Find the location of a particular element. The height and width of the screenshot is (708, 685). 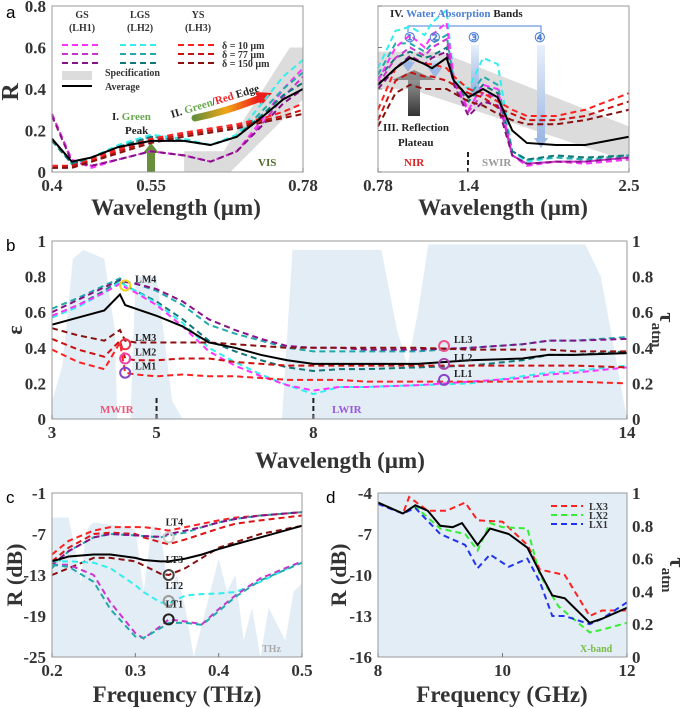

plot-frame is located at coordinates (177, 575).